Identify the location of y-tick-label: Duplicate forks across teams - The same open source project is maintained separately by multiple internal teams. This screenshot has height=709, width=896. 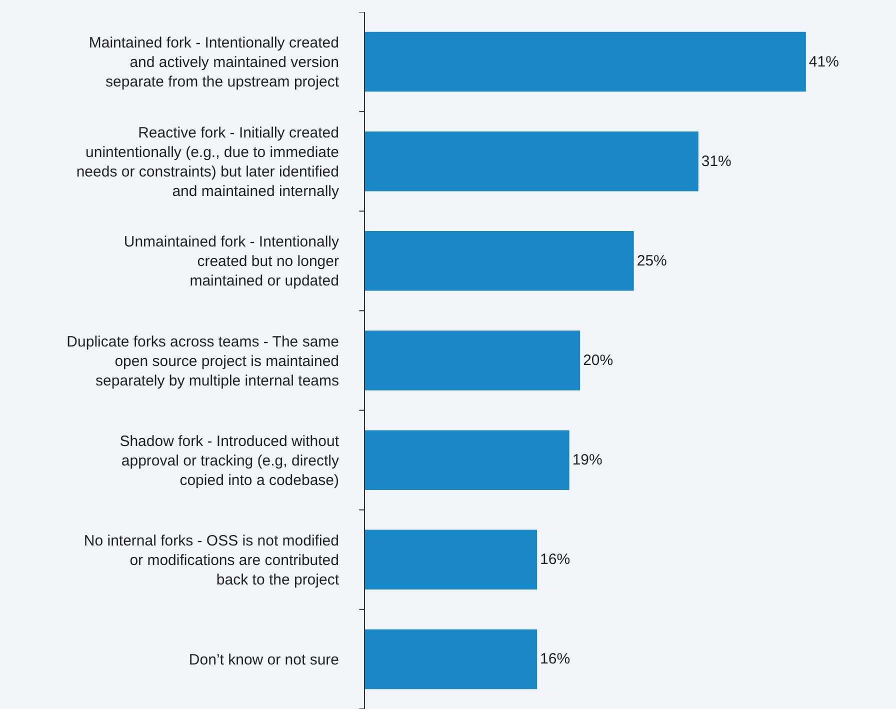
(202, 361).